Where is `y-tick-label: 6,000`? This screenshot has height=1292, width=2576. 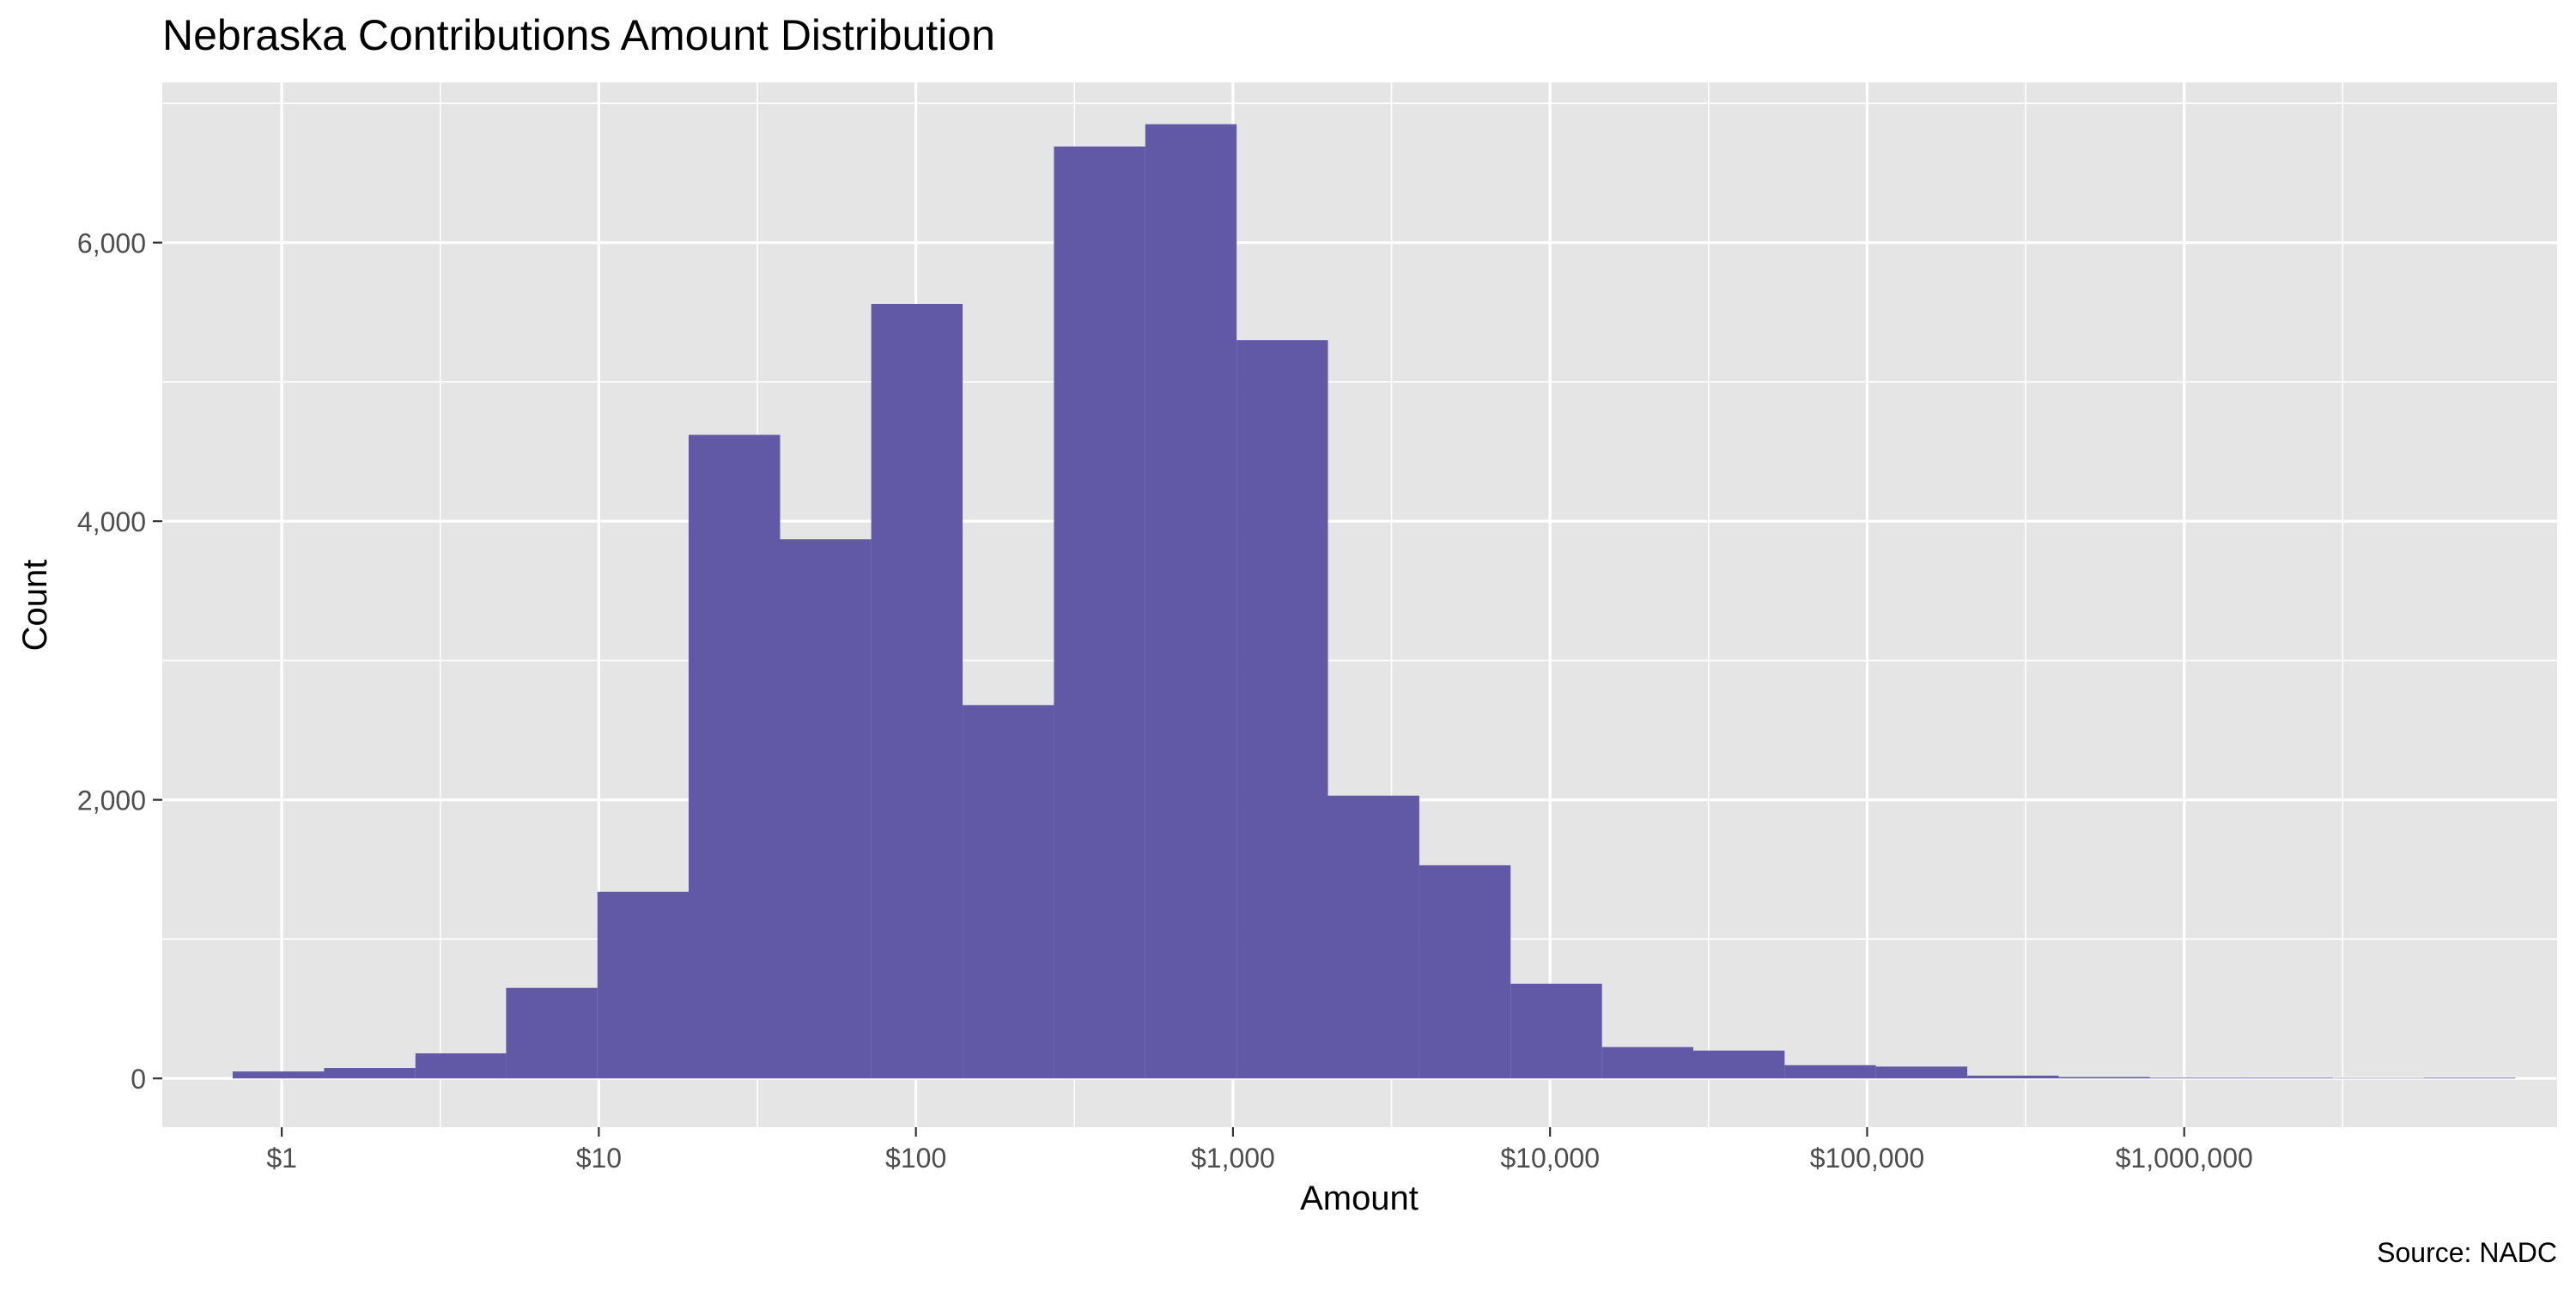 y-tick-label: 6,000 is located at coordinates (112, 243).